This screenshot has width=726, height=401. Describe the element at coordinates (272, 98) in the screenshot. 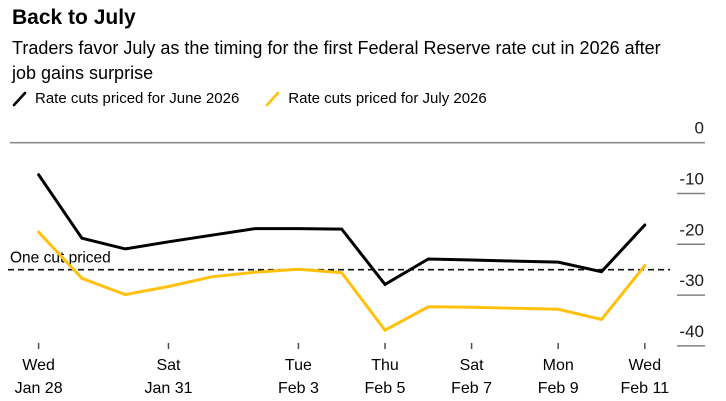

I see `july-line-swatch-icon` at that location.